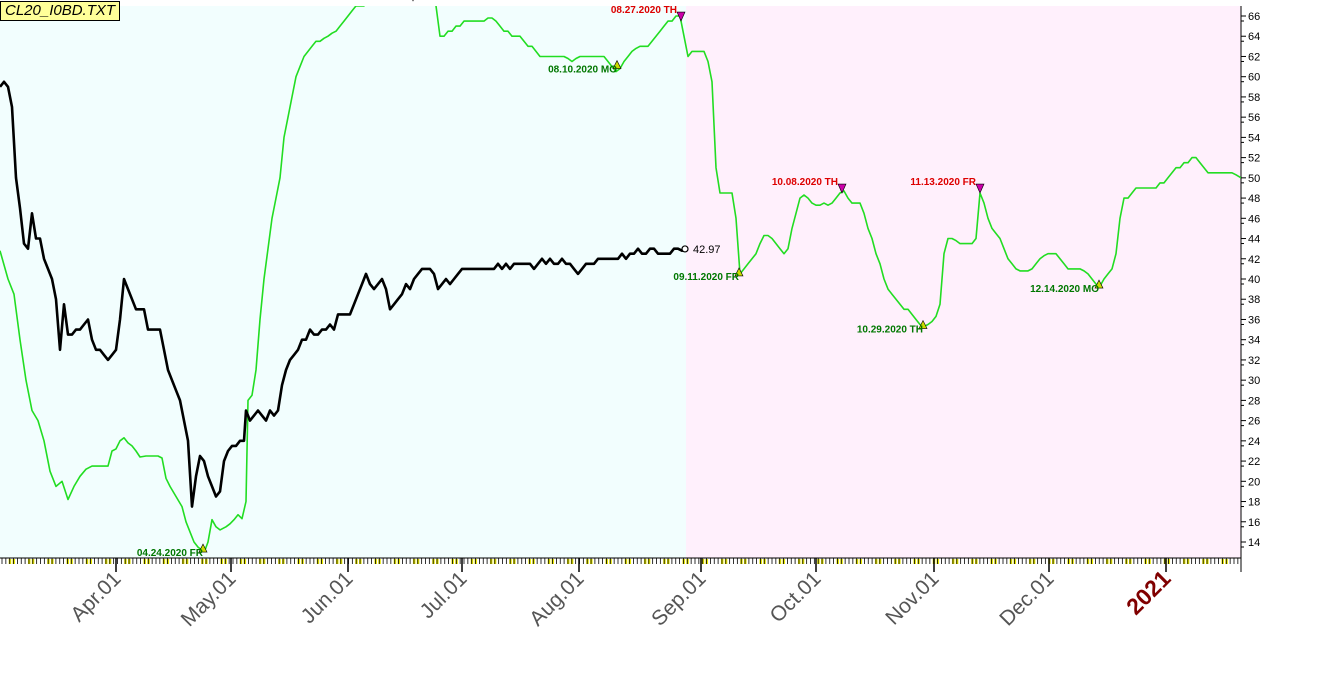 The width and height of the screenshot is (1319, 689). What do you see at coordinates (890, 330) in the screenshot?
I see `low-annotation: 10.29.2020 TH` at bounding box center [890, 330].